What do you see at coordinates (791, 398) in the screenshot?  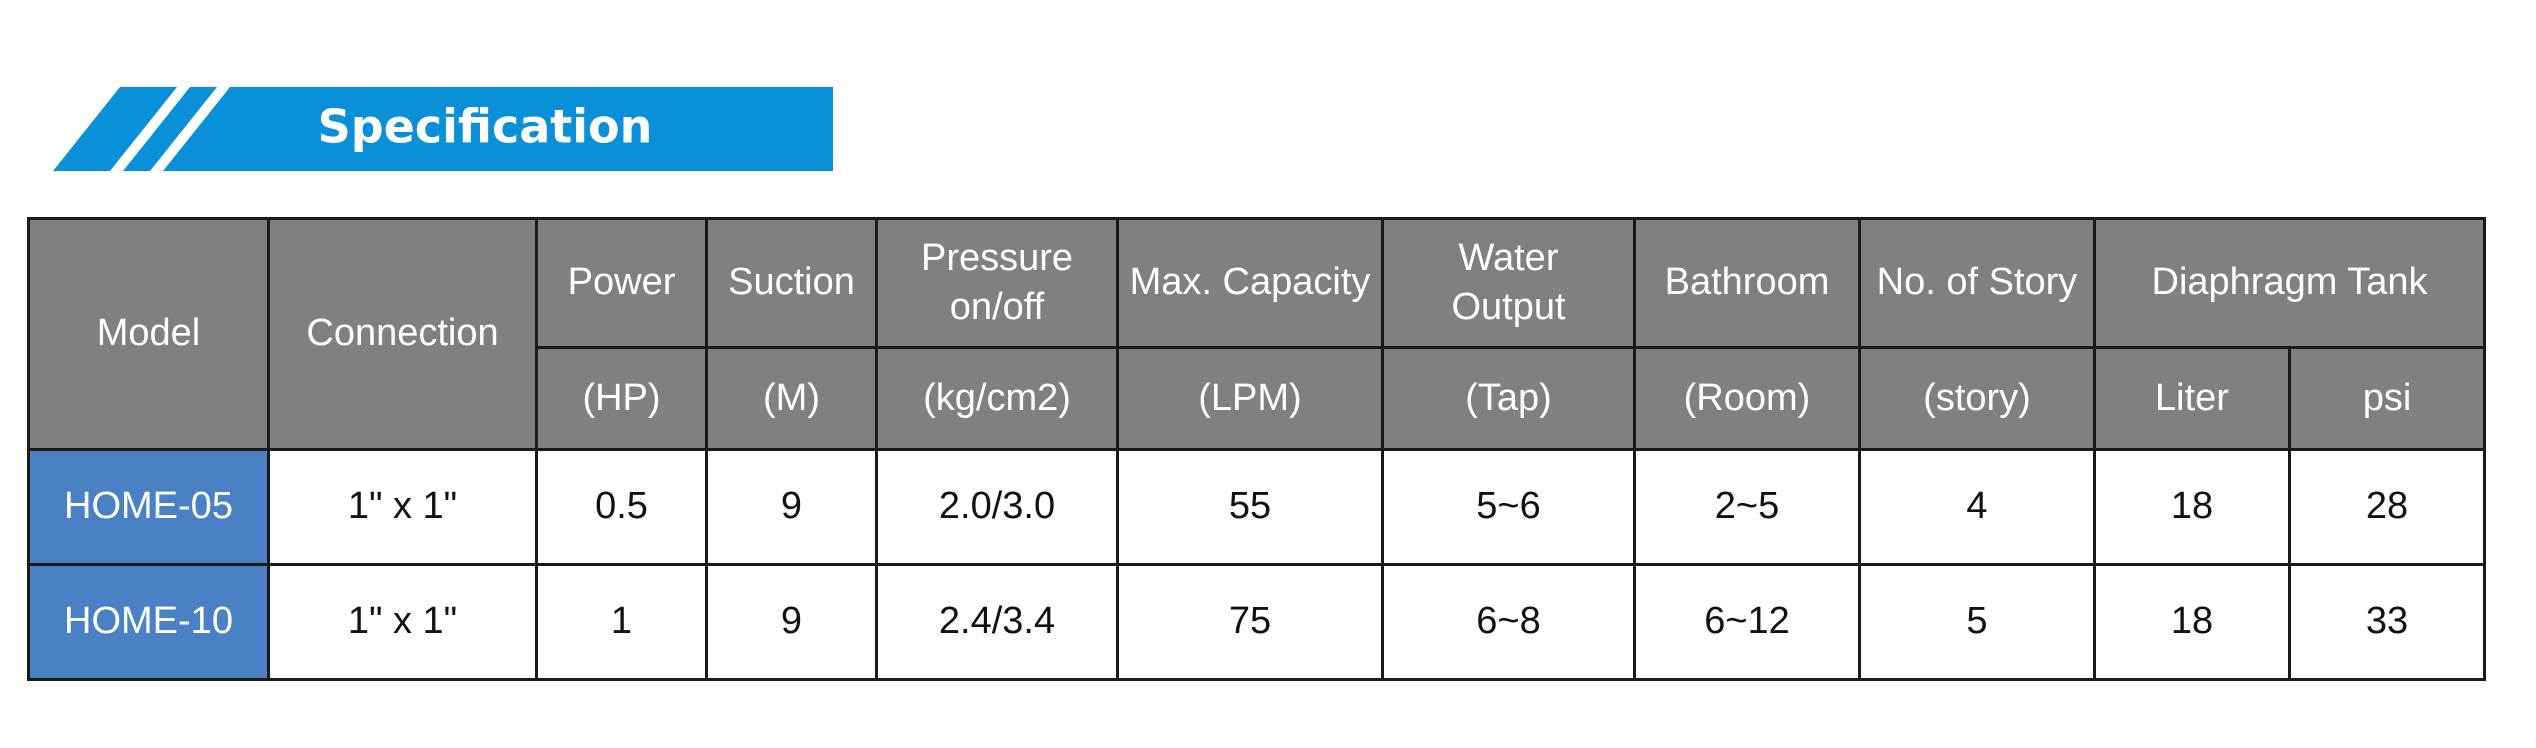 I see `unit-cell: (M)` at bounding box center [791, 398].